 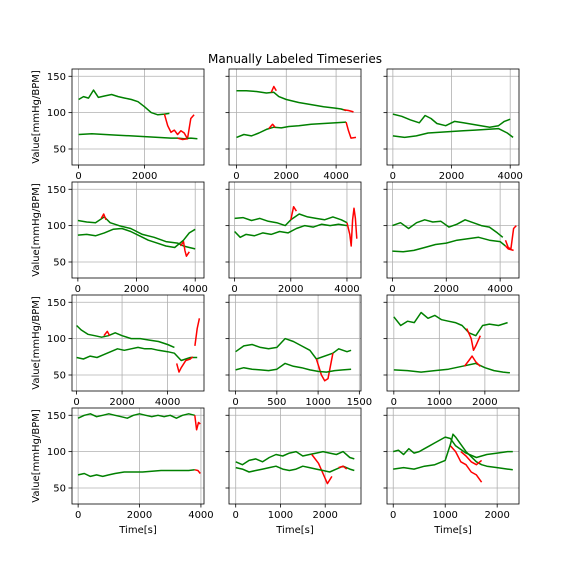 I want to click on subplot-1: 0 2000 50 100 150 Value[mmHg/BPM], so click(x=118, y=125).